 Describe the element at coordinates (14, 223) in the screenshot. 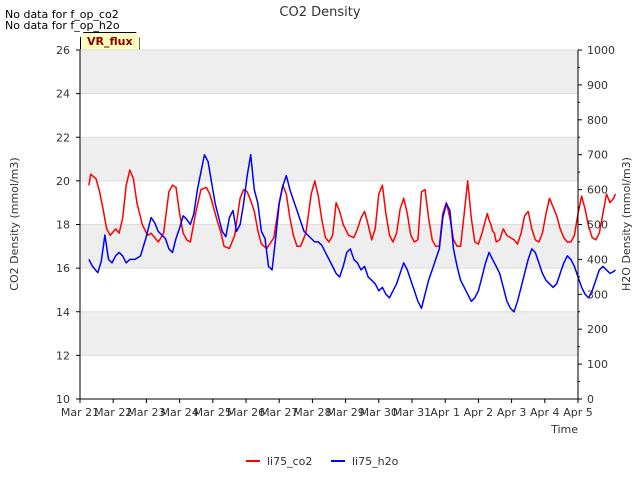

I see `y-axis-label: CO2 Density (mmol/m3)` at that location.